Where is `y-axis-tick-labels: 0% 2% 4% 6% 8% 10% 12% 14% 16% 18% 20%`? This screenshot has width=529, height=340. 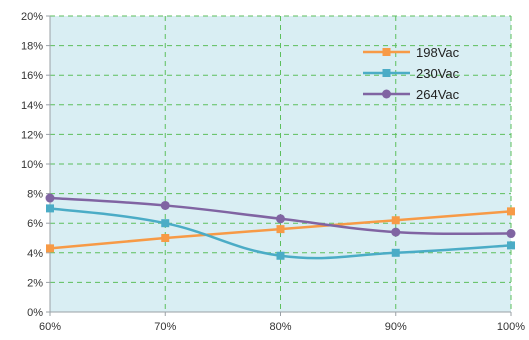
y-axis-tick-labels: 0% 2% 4% 6% 8% 10% 12% 14% 16% 18% 20% is located at coordinates (32, 165).